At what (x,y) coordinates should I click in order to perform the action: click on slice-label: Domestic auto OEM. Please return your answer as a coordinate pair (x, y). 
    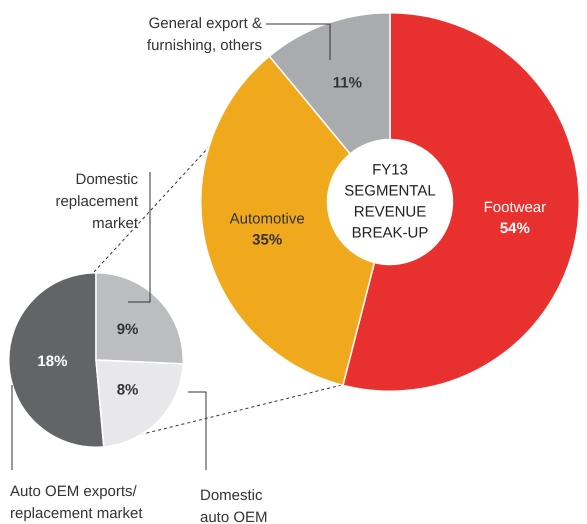
    Looking at the image, I should click on (234, 505).